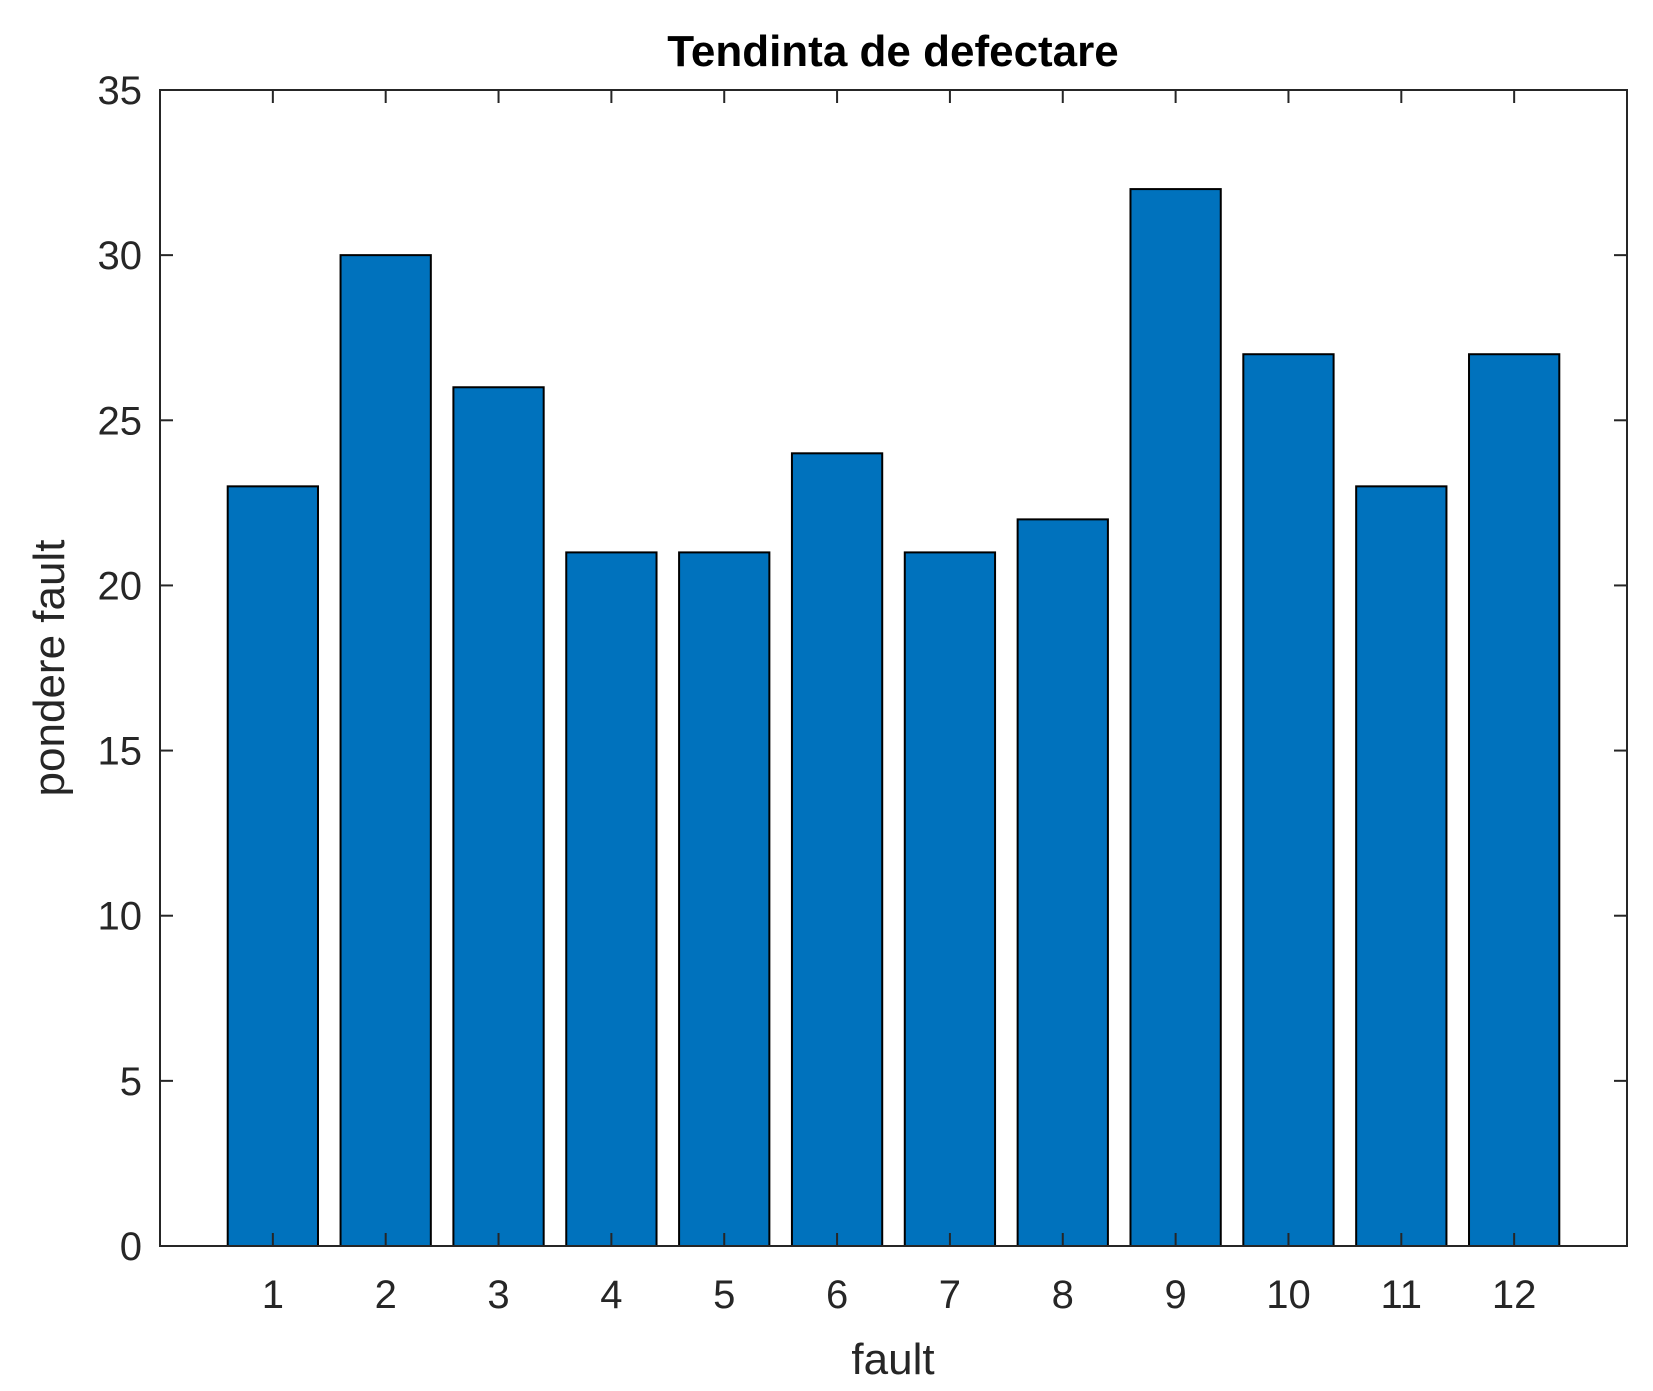 The height and width of the screenshot is (1391, 1653). I want to click on x-tick-label: 6, so click(837, 1295).